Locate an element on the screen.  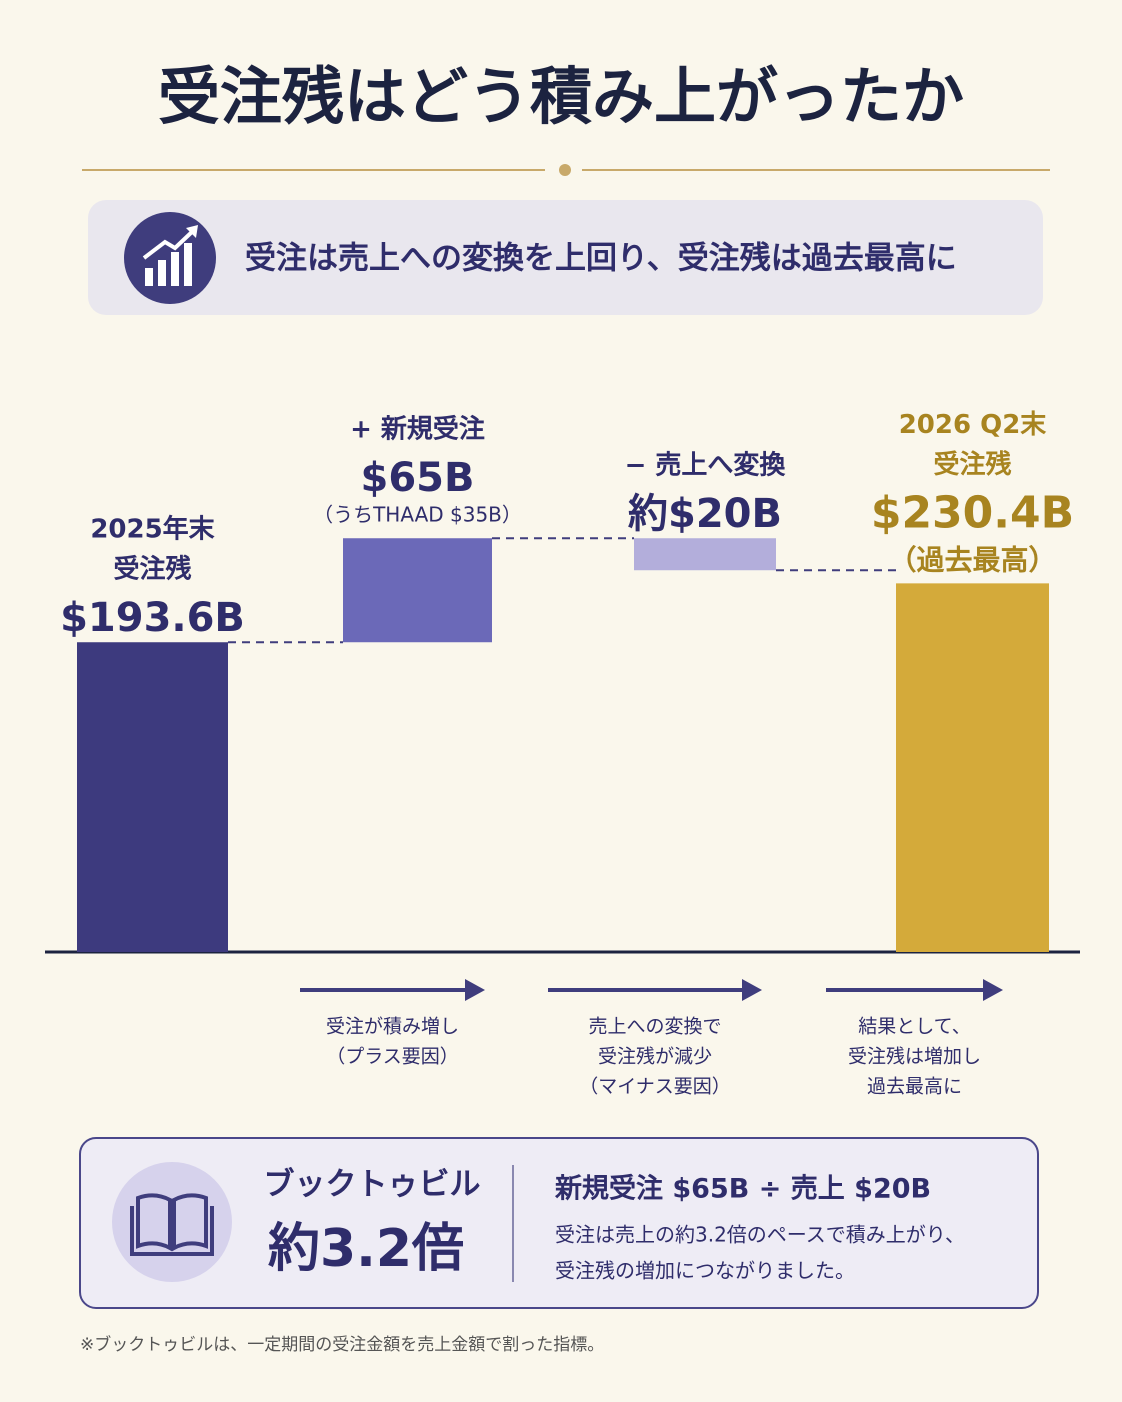
summary-text: 受注残の増加につながりました。 is located at coordinates (705, 1271).